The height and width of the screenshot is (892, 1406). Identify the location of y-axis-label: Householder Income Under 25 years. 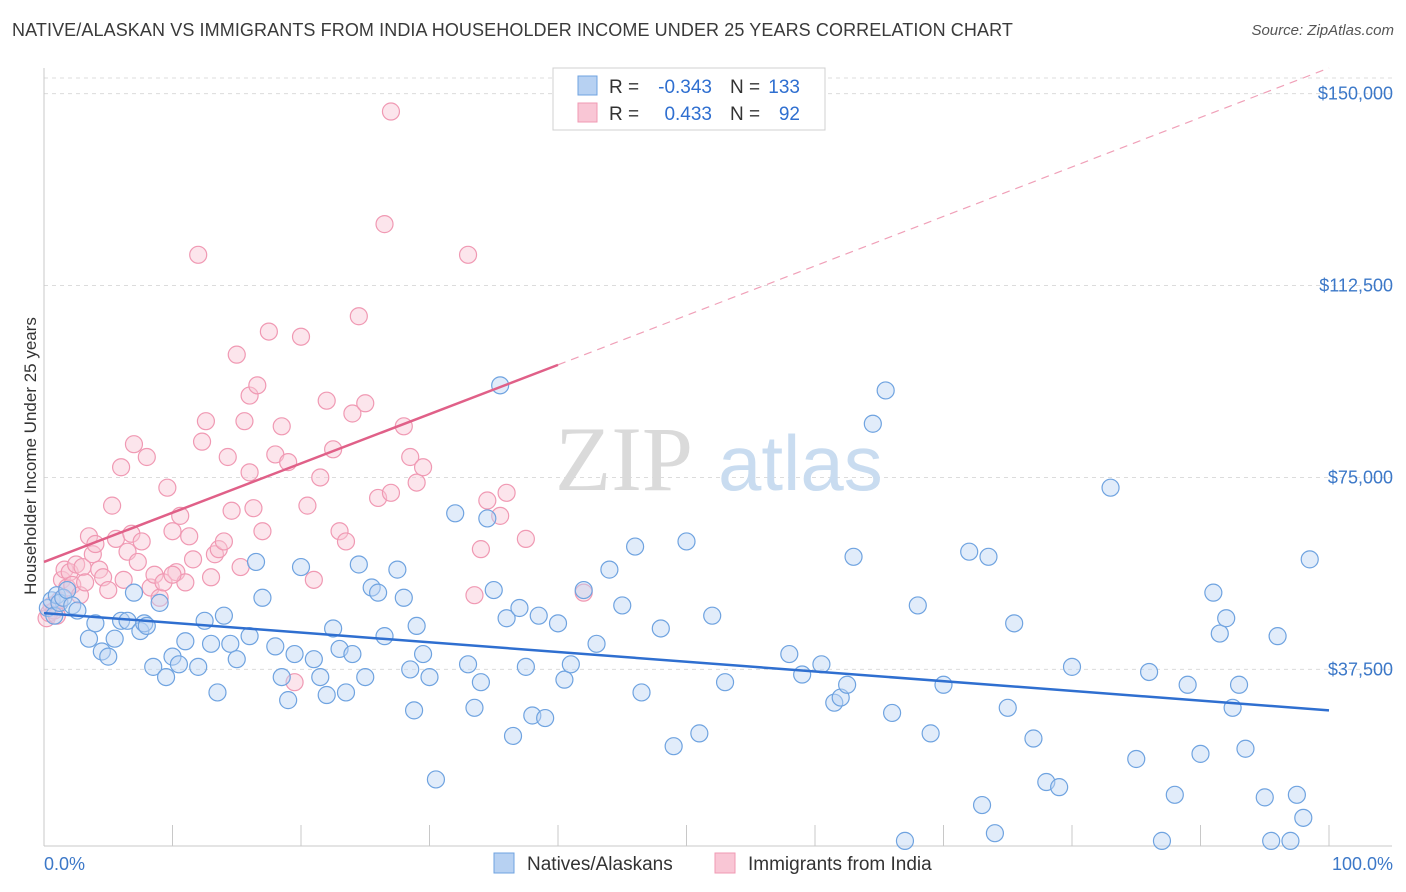
(30, 456).